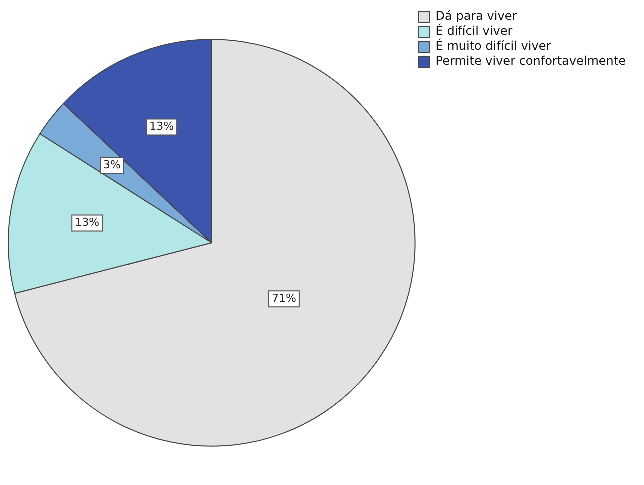 The height and width of the screenshot is (485, 644). Describe the element at coordinates (494, 46) in the screenshot. I see `legend-label: É muito difícil viver` at that location.